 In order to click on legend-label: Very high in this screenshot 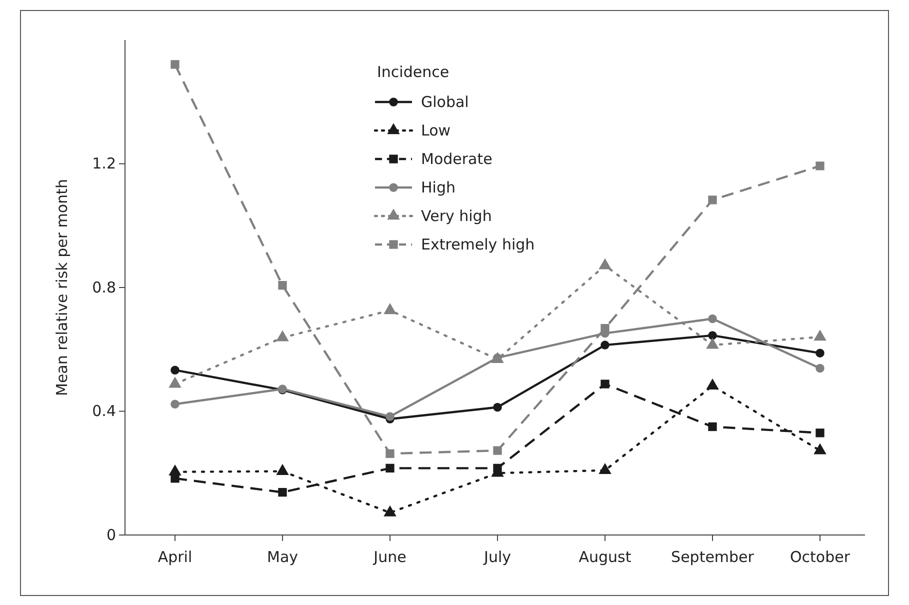, I will do `click(456, 216)`.